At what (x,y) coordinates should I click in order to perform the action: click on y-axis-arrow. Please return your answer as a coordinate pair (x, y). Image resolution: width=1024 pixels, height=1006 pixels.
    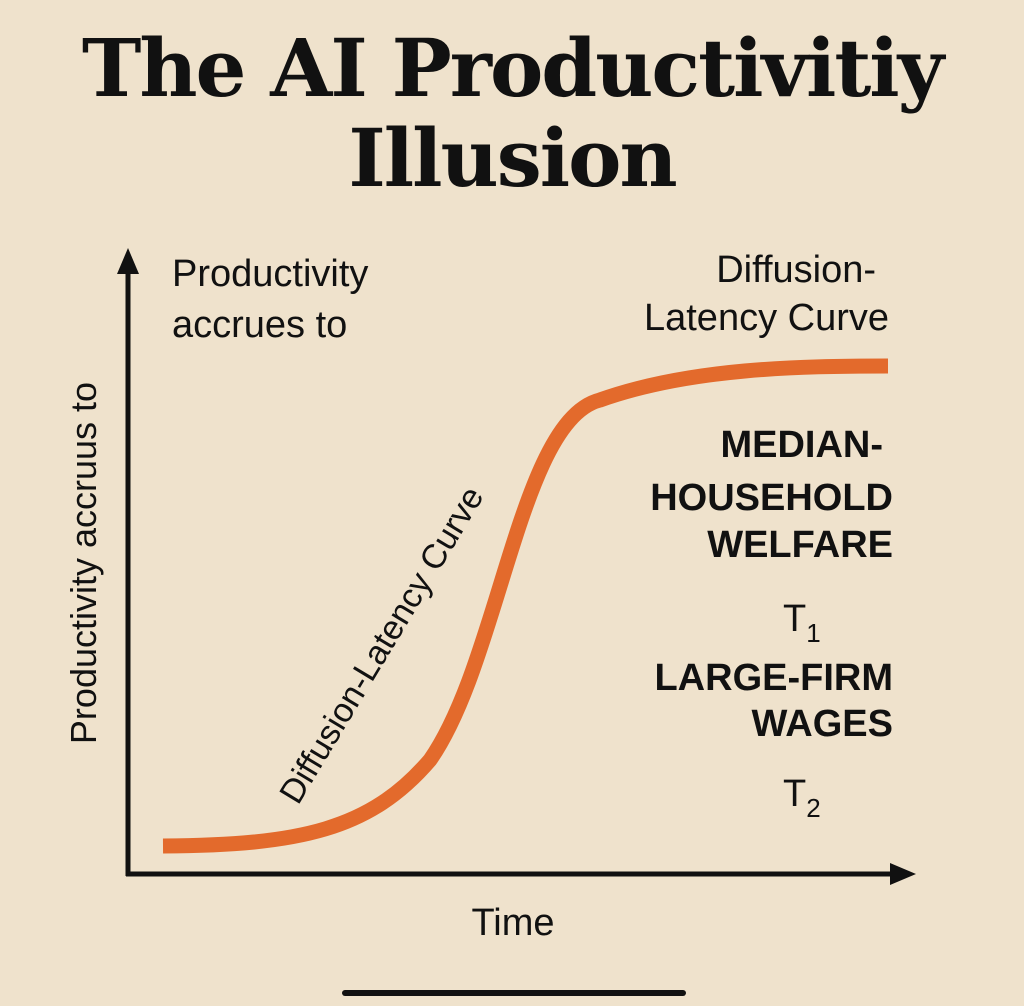
    Looking at the image, I should click on (128, 261).